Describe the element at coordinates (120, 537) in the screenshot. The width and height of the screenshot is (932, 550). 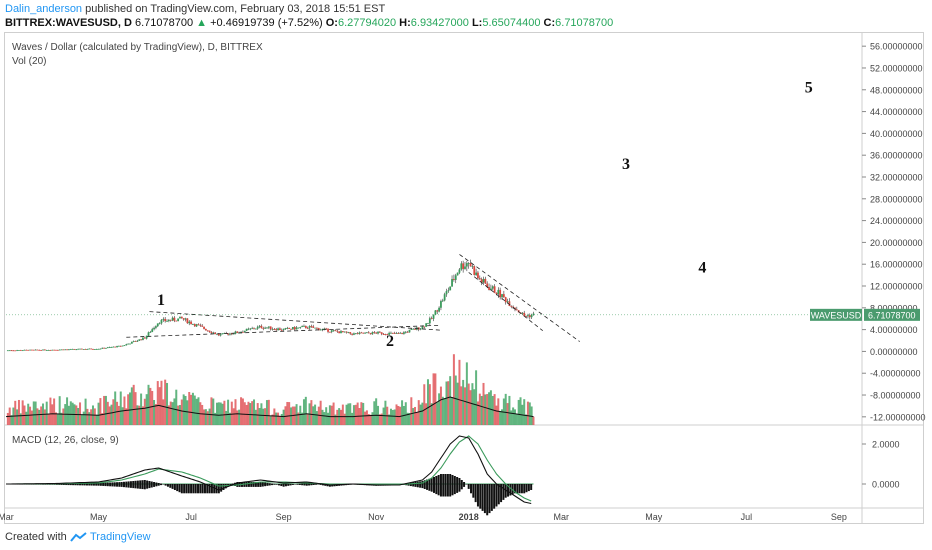
I see `tradingview-link: TradingView` at that location.